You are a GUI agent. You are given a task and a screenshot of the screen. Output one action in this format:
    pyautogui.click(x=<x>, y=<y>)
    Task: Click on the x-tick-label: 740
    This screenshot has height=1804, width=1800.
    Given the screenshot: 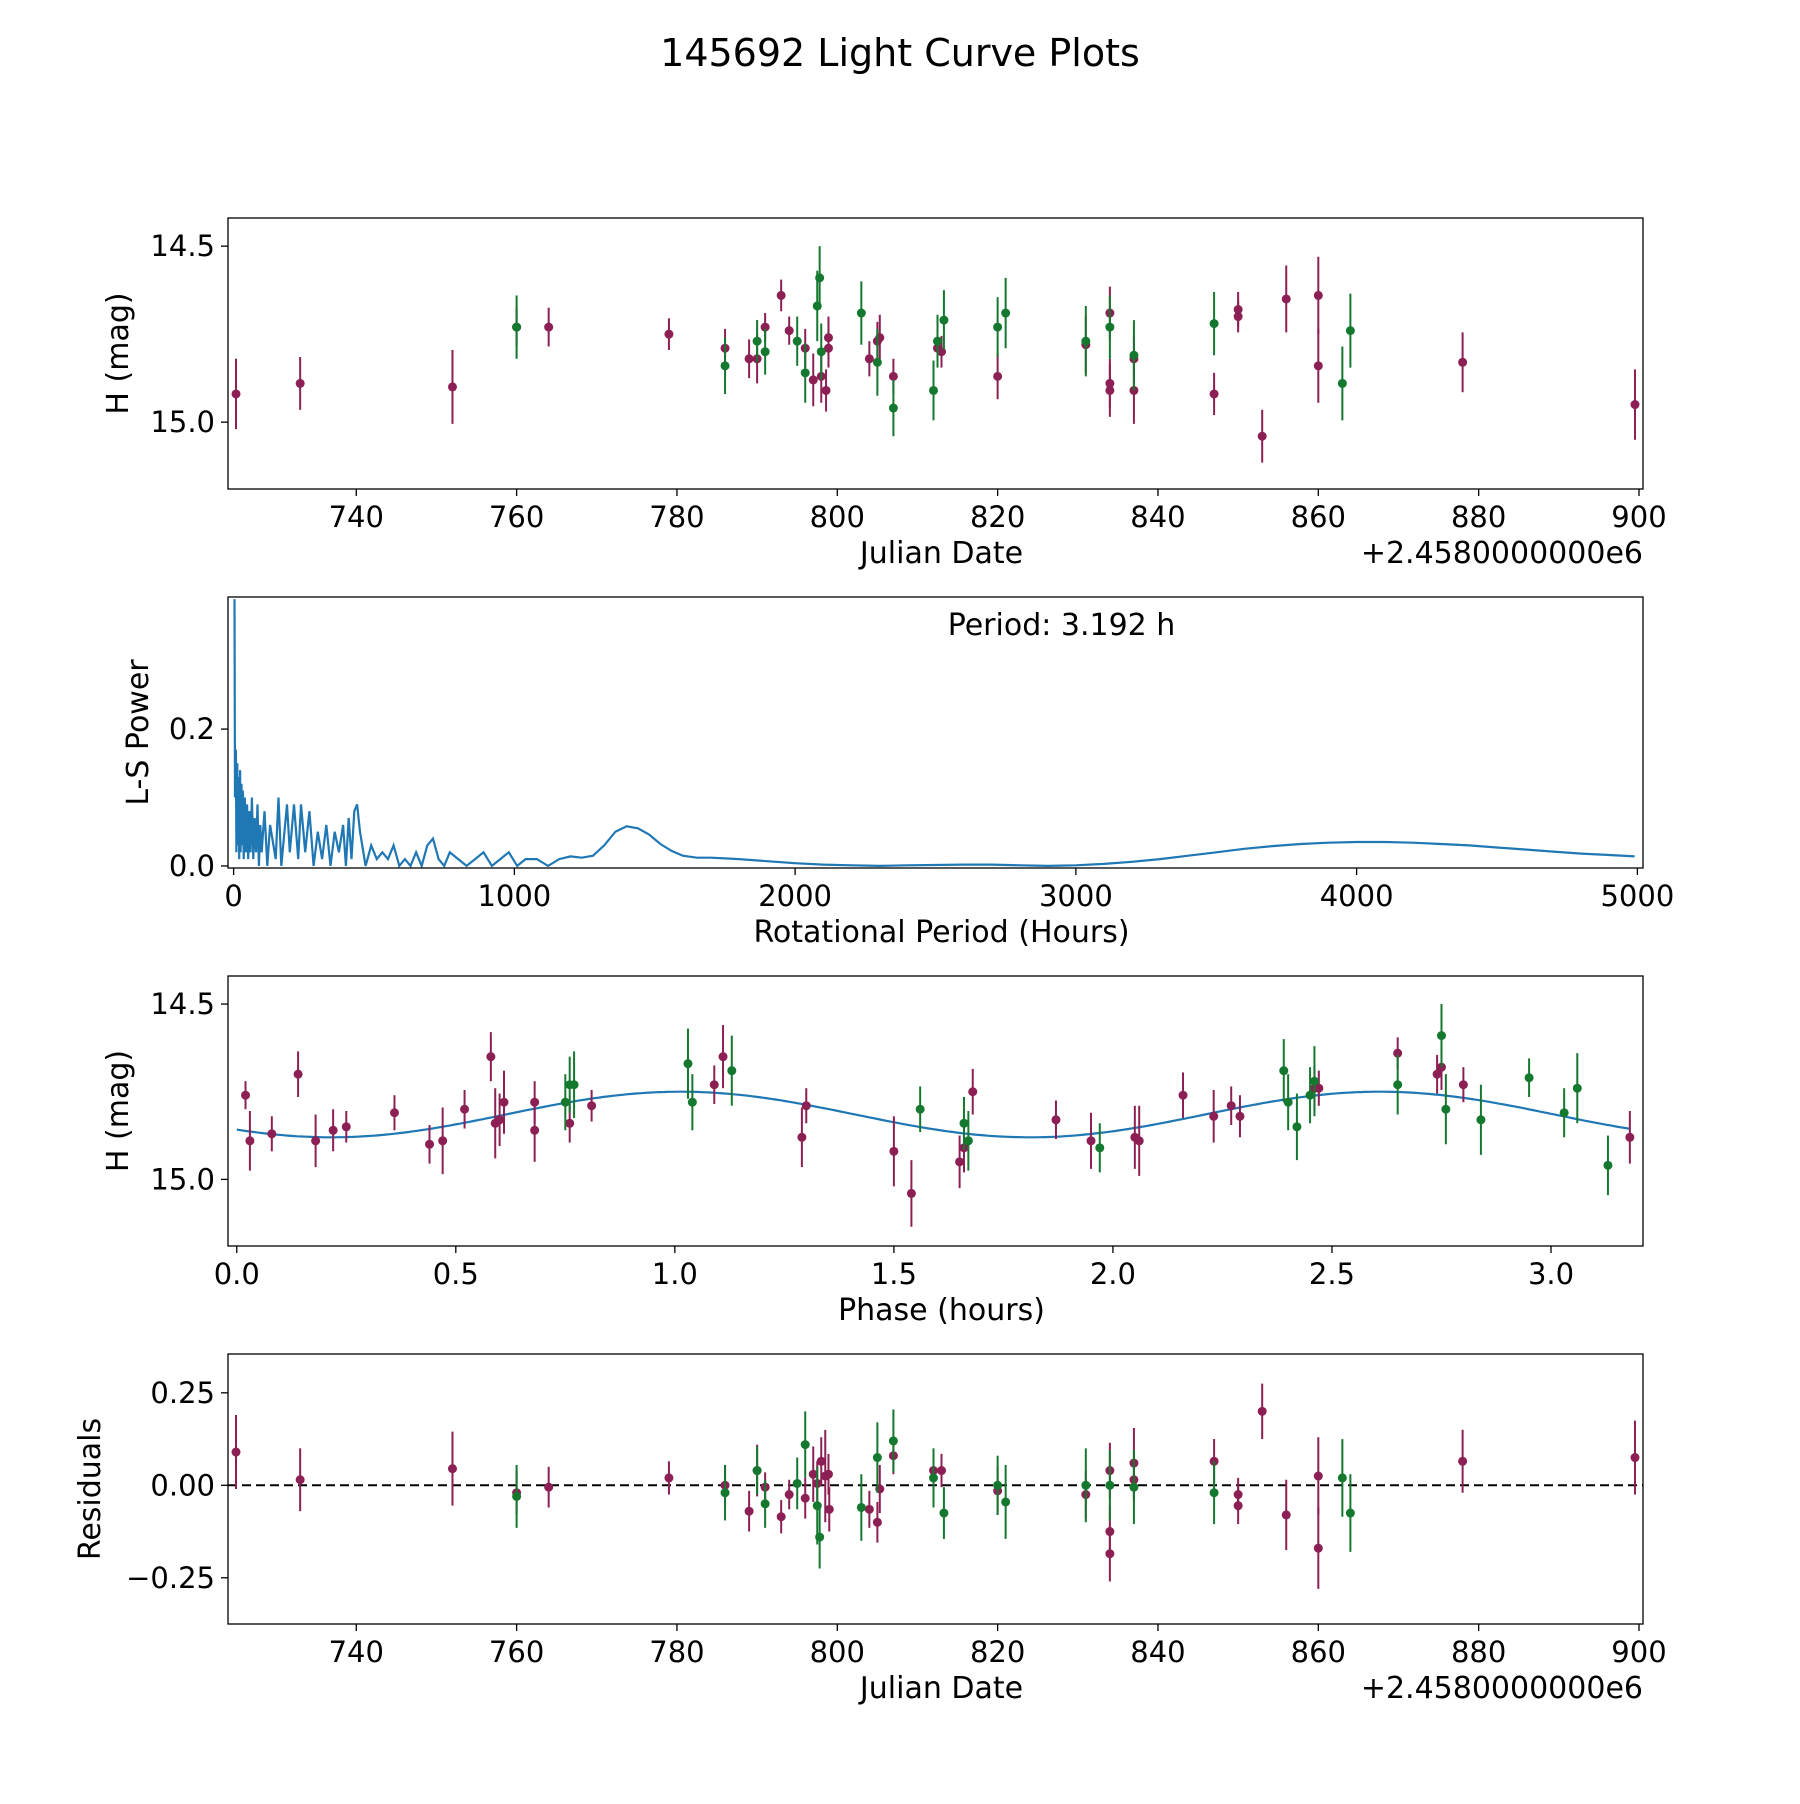 What is the action you would take?
    pyautogui.click(x=356, y=517)
    